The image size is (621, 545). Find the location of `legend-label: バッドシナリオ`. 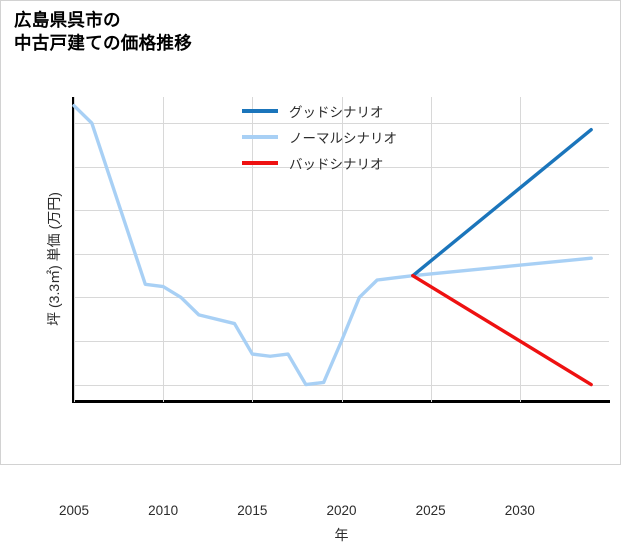

legend-label: バッドシナリオ is located at coordinates (336, 164).